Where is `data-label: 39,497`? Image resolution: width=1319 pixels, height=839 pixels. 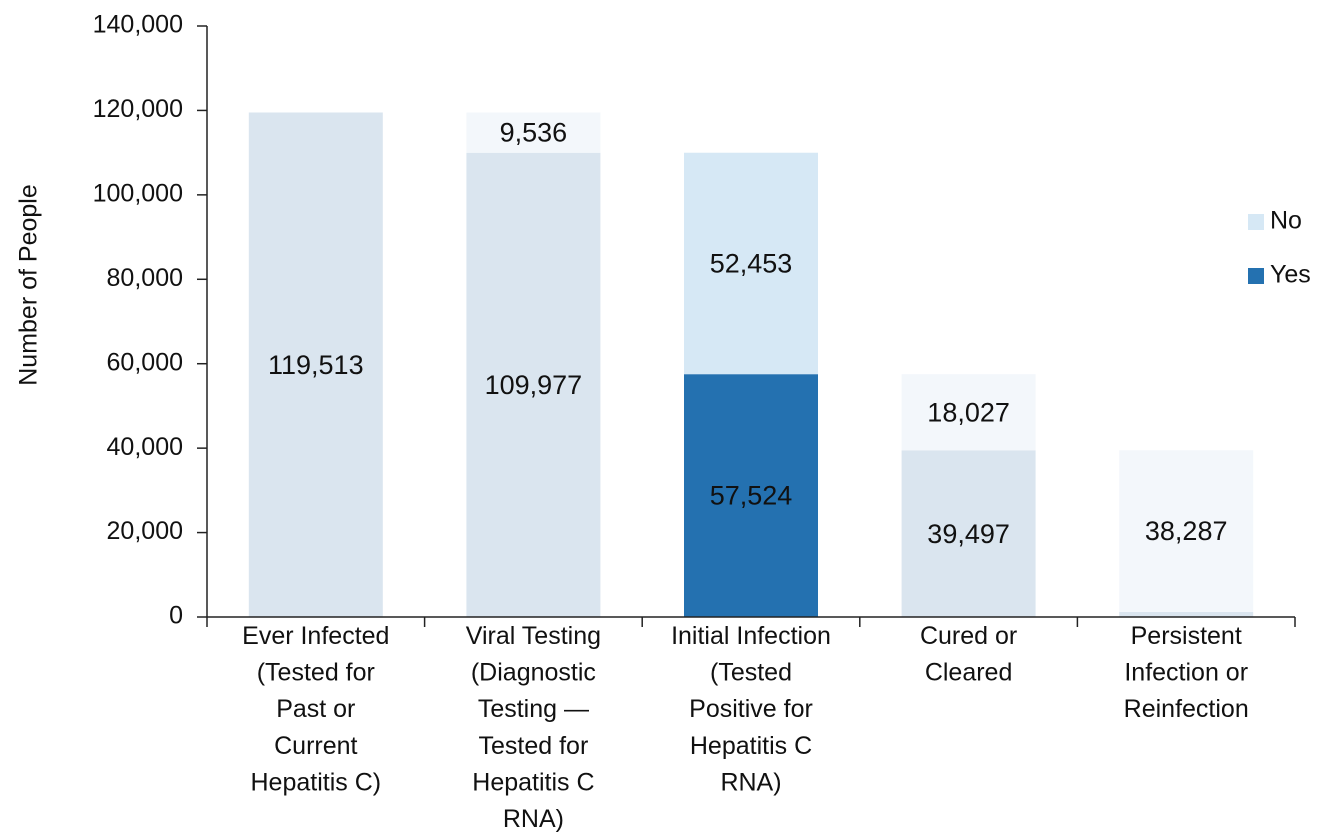
data-label: 39,497 is located at coordinates (968, 534).